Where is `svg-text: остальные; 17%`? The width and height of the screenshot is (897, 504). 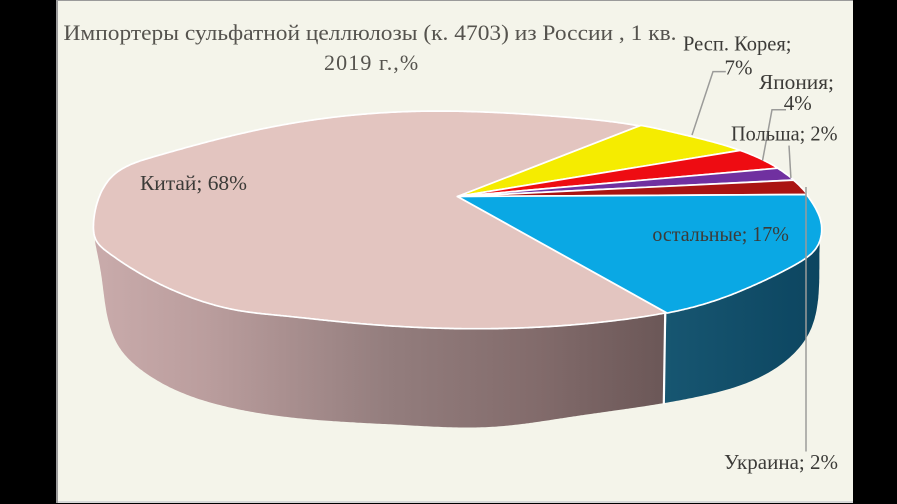 svg-text: остальные; 17% is located at coordinates (720, 234).